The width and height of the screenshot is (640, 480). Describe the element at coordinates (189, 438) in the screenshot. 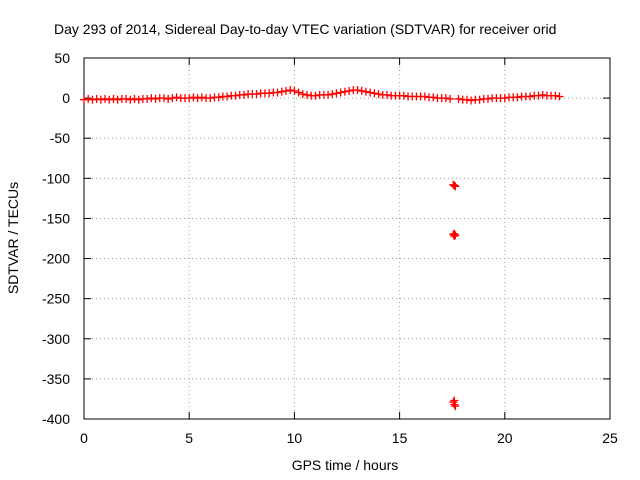

I see `x-tick-label: 5` at that location.